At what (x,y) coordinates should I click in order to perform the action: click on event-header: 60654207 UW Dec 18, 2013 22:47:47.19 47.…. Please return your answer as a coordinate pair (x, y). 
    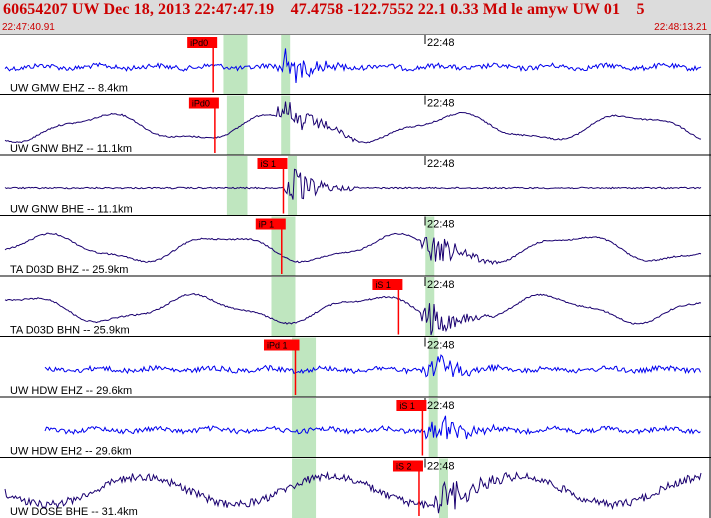
    Looking at the image, I should click on (355, 17).